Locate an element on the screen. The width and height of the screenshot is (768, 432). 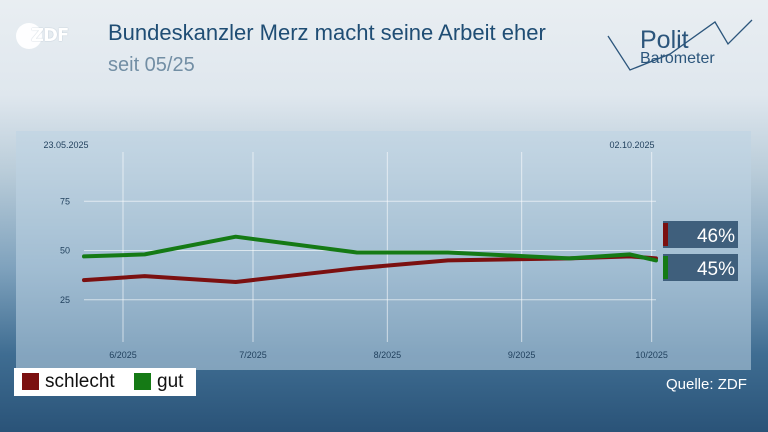
y-tick-label-50: 50 is located at coordinates (65, 251).